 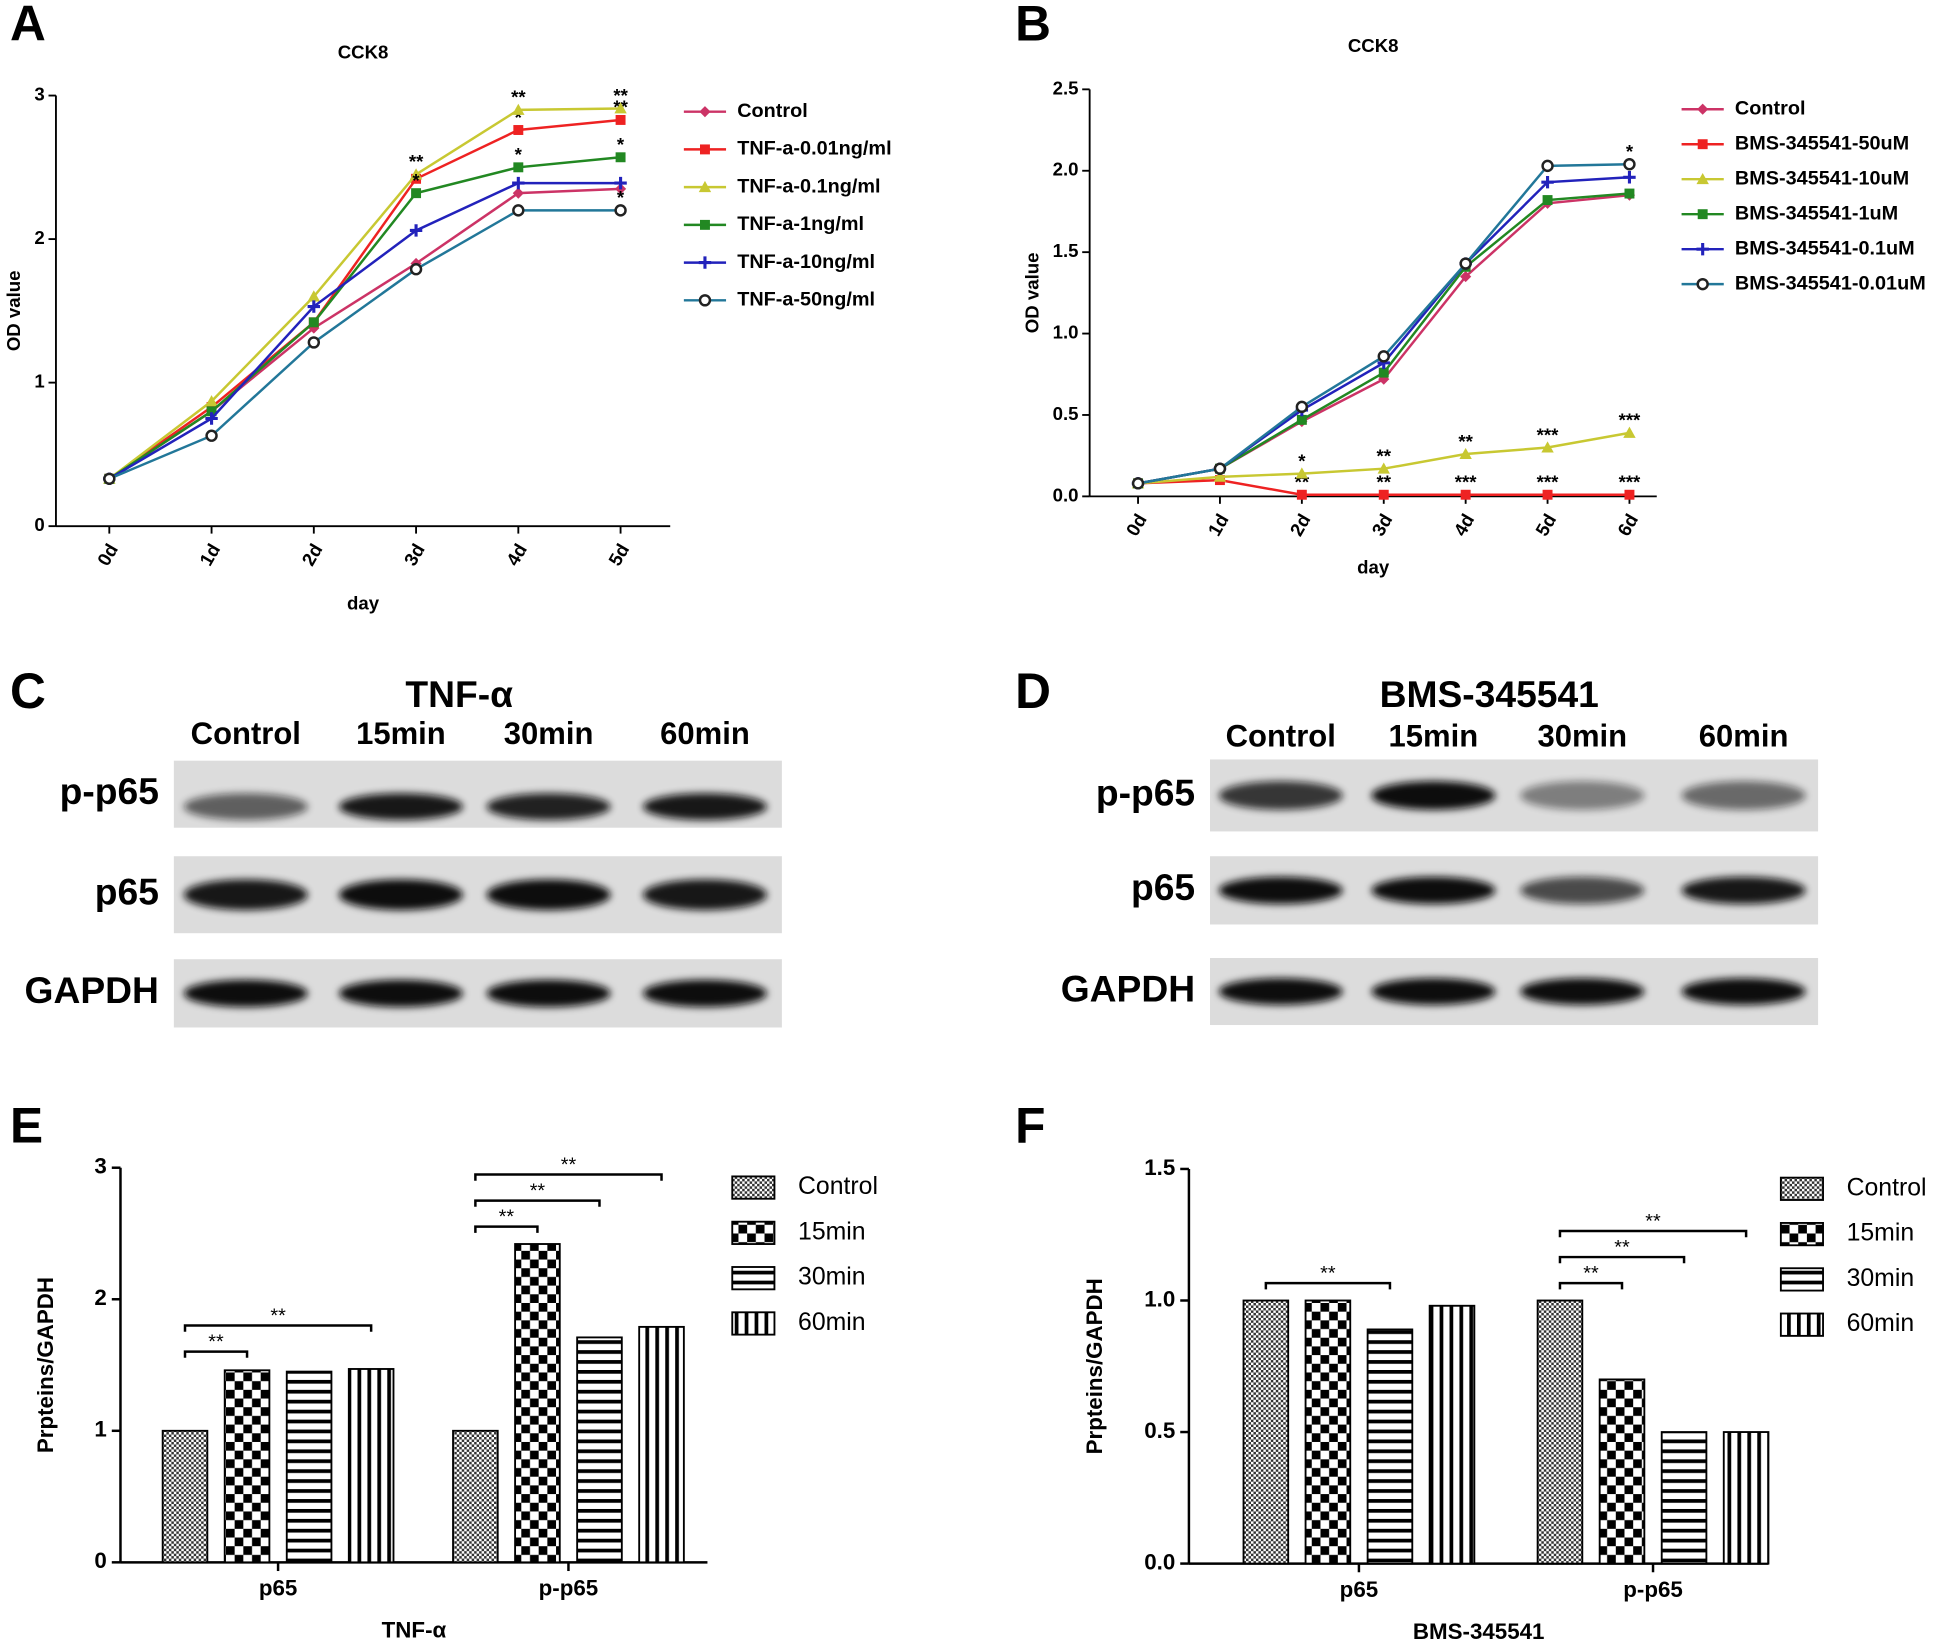 I want to click on blot-title: TNF-α, so click(x=459, y=694).